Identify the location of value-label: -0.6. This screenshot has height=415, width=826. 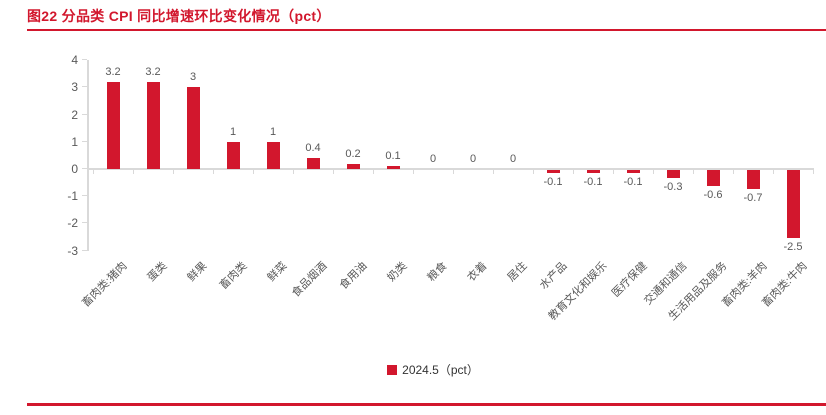
(713, 195).